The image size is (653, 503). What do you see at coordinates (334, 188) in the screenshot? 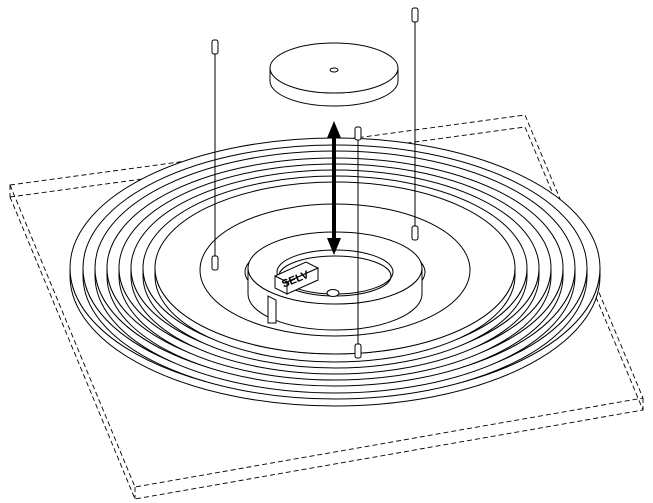
I see `double-headed-arrow` at bounding box center [334, 188].